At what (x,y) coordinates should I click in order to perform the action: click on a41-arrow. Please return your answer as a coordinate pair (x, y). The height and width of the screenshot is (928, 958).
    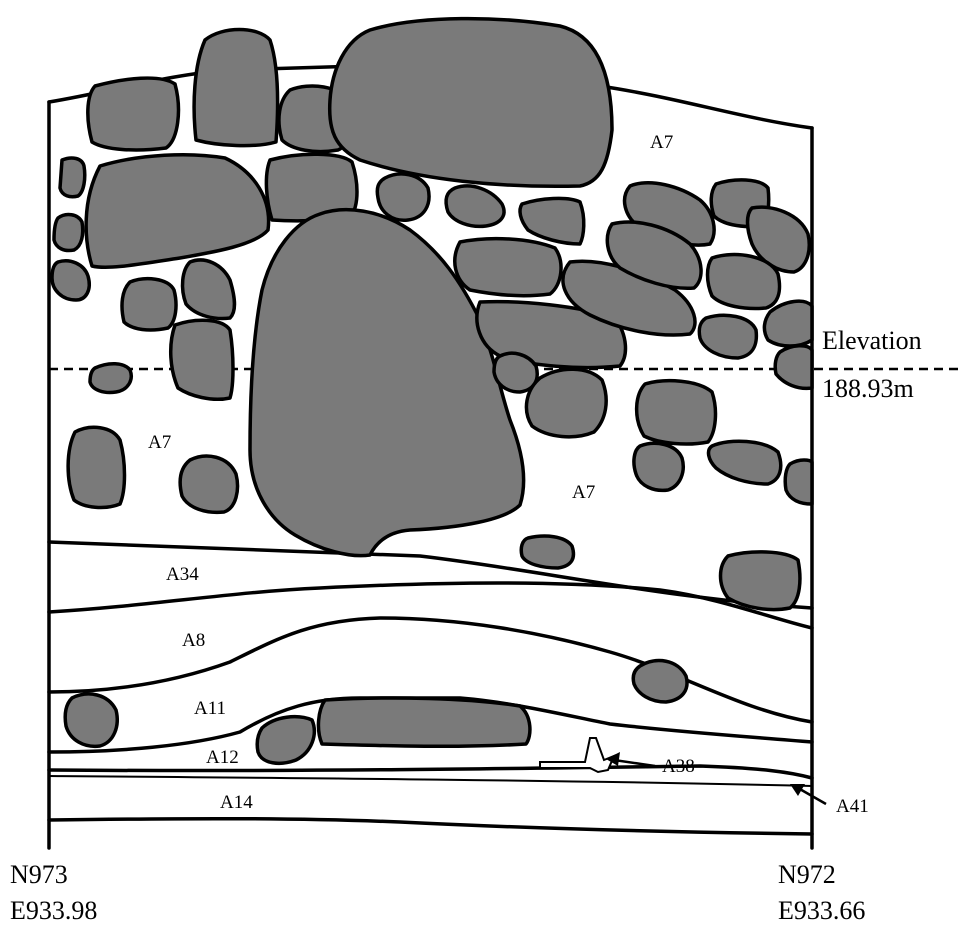
    Looking at the image, I should click on (812, 796).